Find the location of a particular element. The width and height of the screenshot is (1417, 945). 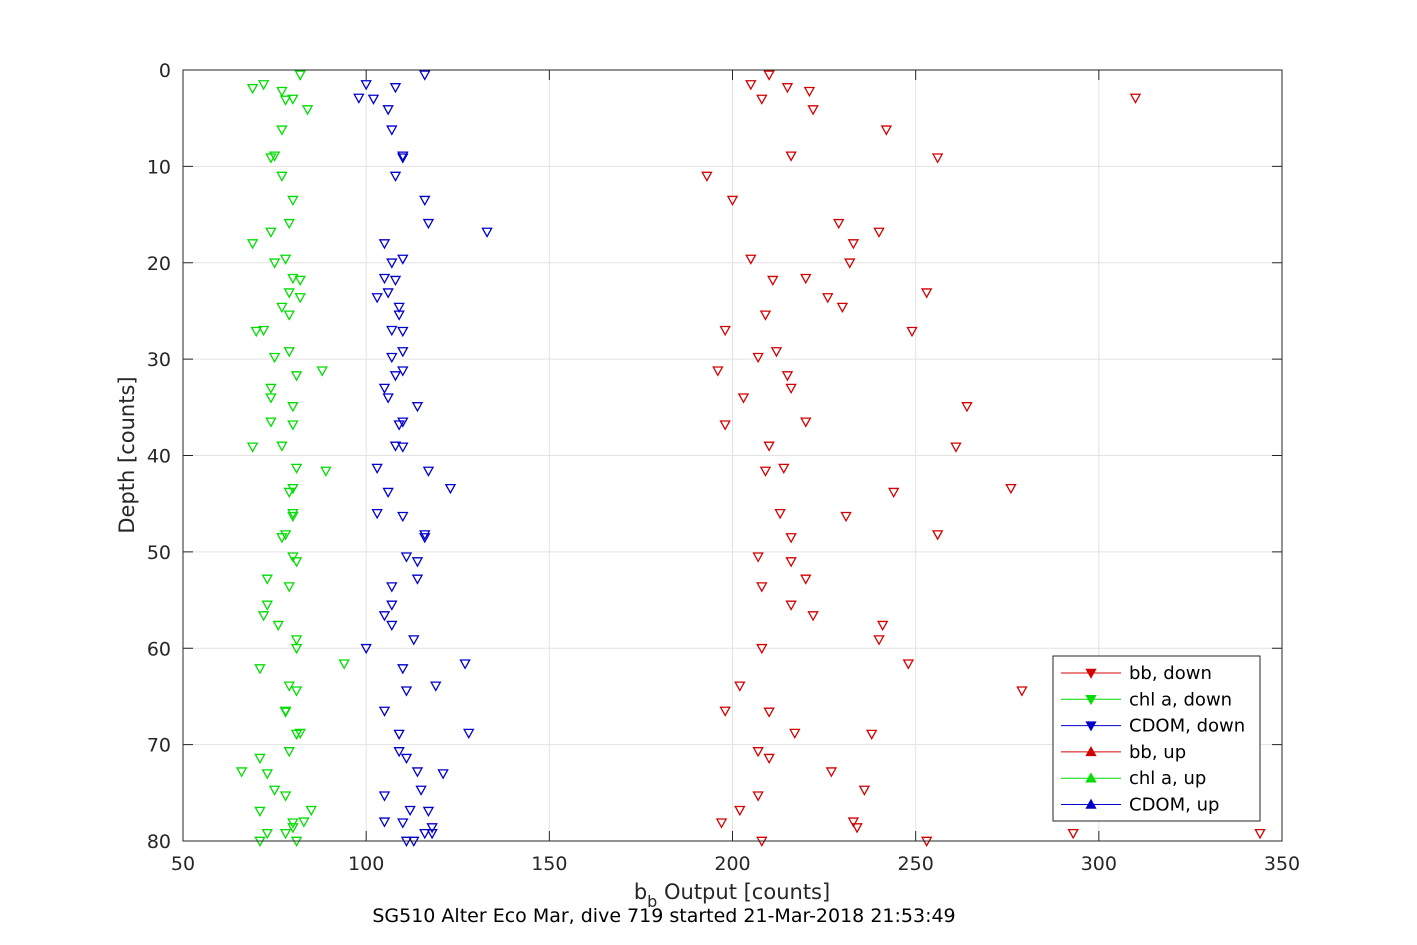

x-tick-label: 150 is located at coordinates (549, 864).